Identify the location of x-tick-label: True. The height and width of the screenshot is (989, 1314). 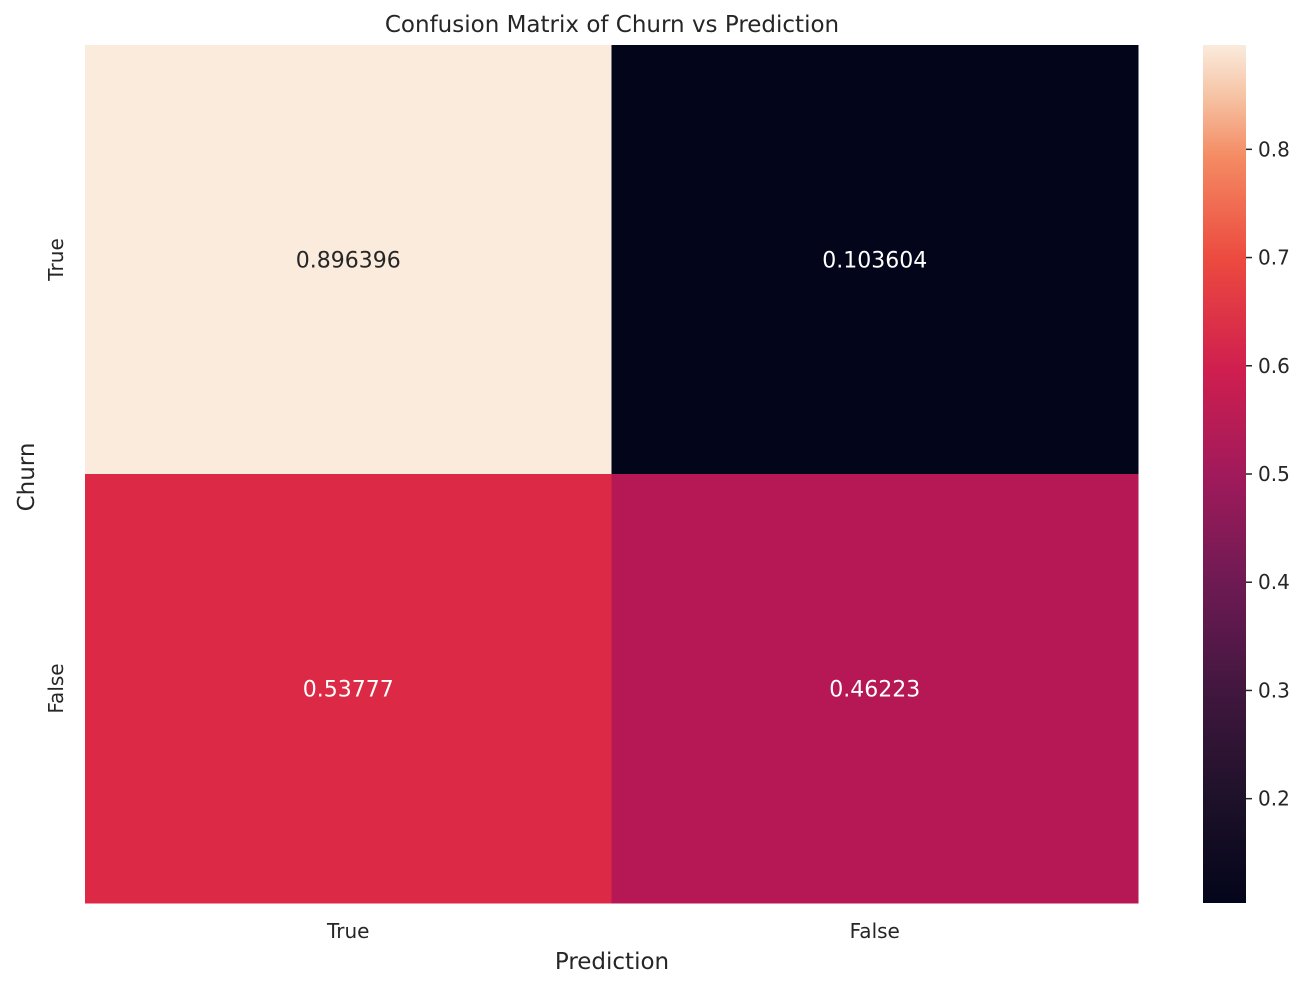
(347, 931).